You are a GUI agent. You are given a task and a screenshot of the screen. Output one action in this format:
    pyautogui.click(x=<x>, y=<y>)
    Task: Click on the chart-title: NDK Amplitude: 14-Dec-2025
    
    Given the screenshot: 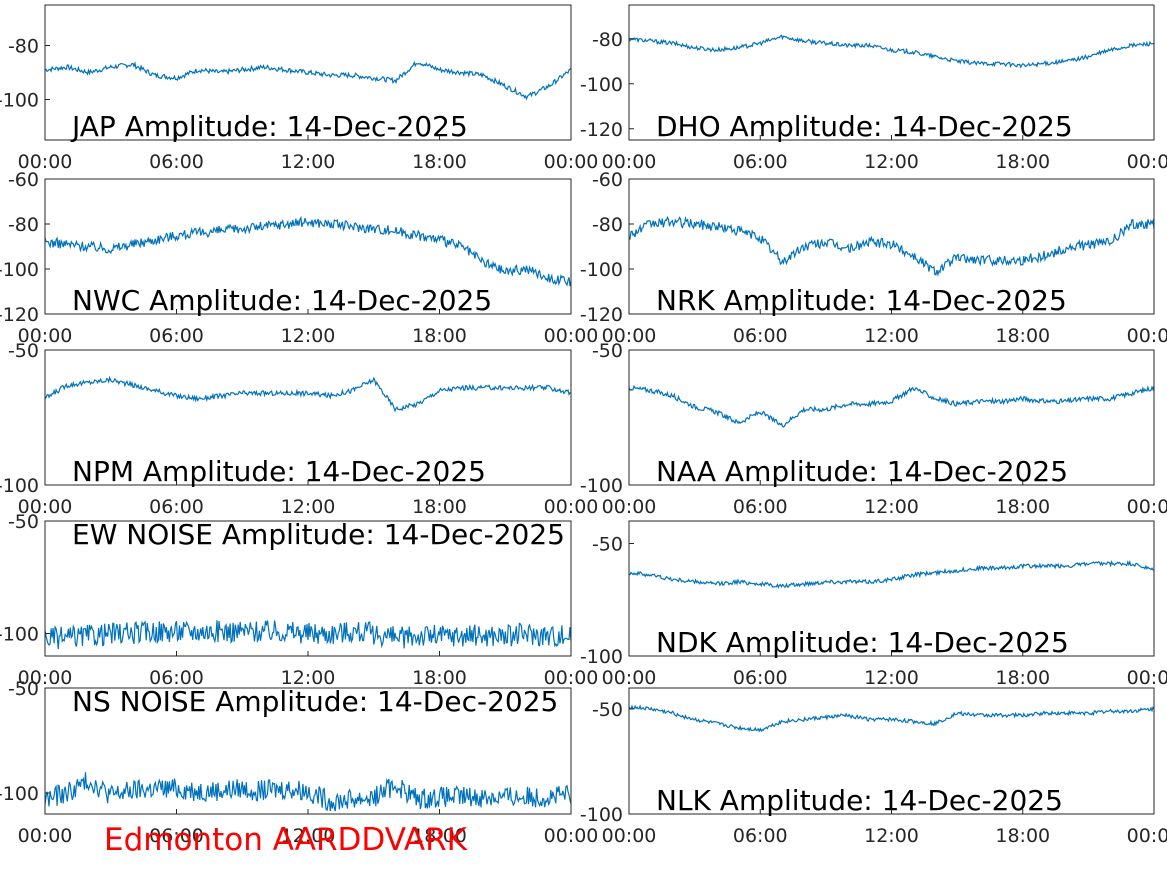 What is the action you would take?
    pyautogui.click(x=862, y=642)
    